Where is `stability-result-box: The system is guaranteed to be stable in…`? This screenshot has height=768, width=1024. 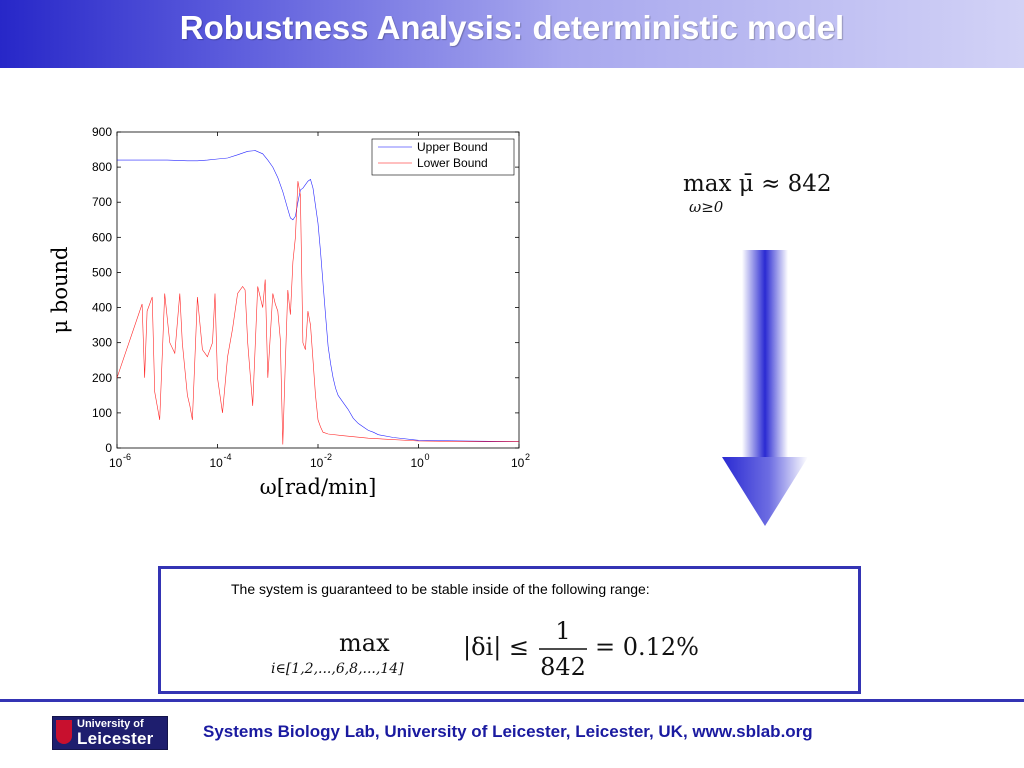
stability-result-box: The system is guaranteed to be stable in… is located at coordinates (509, 630).